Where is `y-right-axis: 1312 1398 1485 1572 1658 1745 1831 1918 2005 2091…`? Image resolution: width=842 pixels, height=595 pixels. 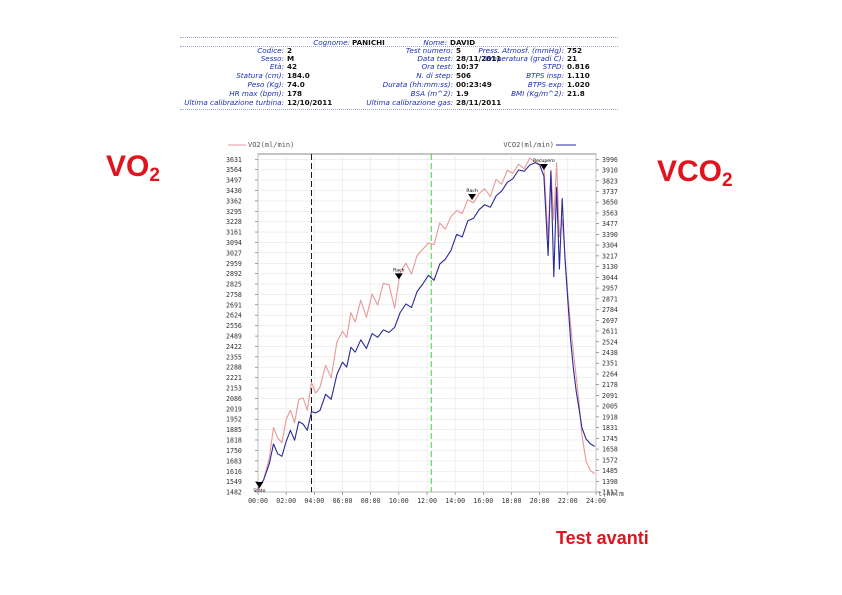
y-right-axis: 1312 1398 1485 1572 1658 1745 1831 1918 2005 2091… is located at coordinates (607, 326).